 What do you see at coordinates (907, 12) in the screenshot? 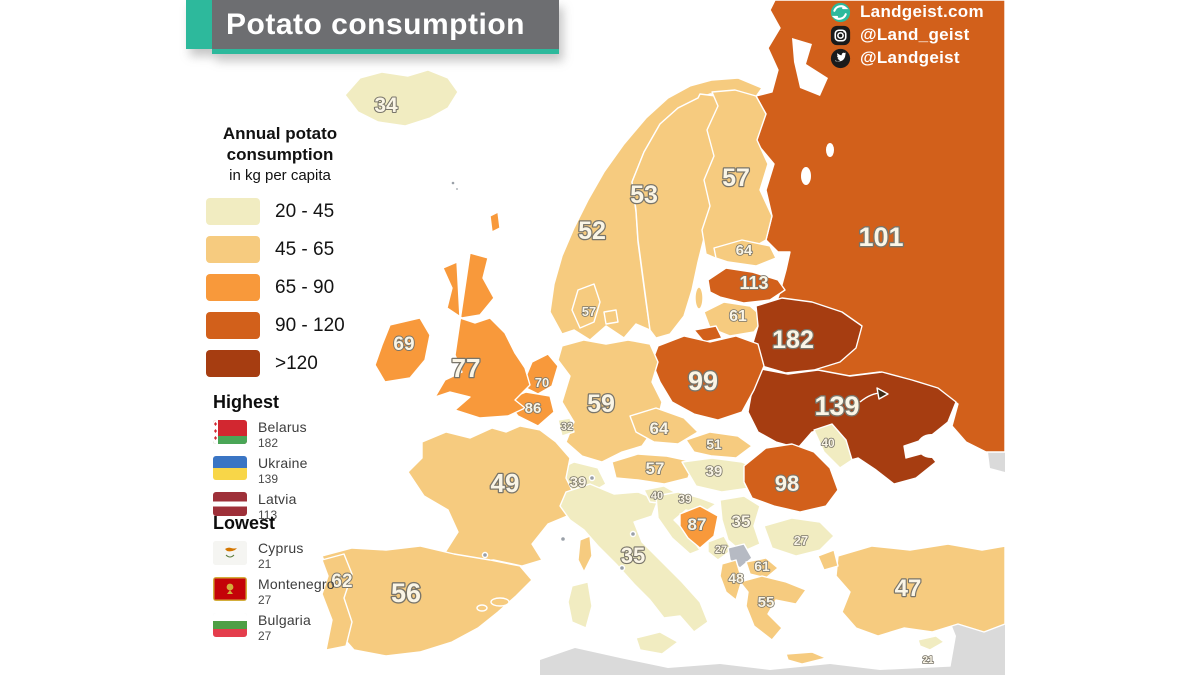
I see `website-row: Landgeist.com` at bounding box center [907, 12].